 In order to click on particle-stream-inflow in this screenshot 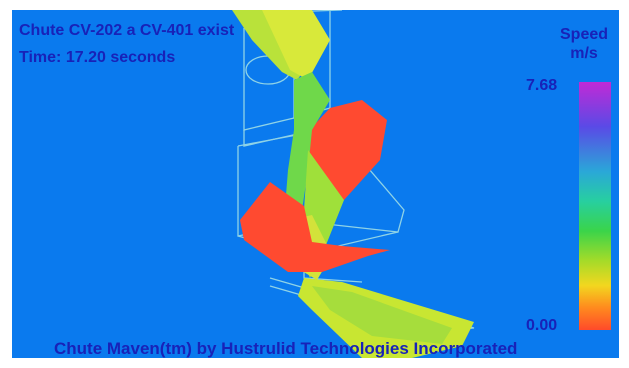, I will do `click(281, 45)`.